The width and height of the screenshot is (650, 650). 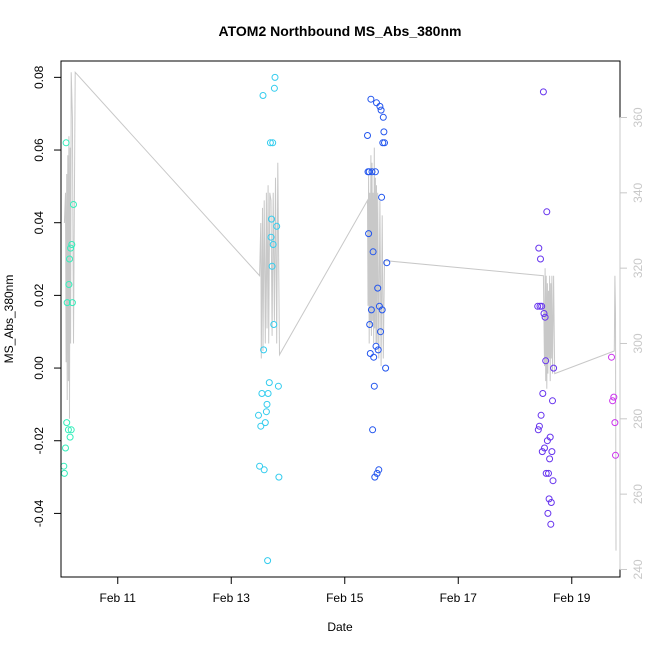 I want to click on y-tick-label: 0.02, so click(x=39, y=295).